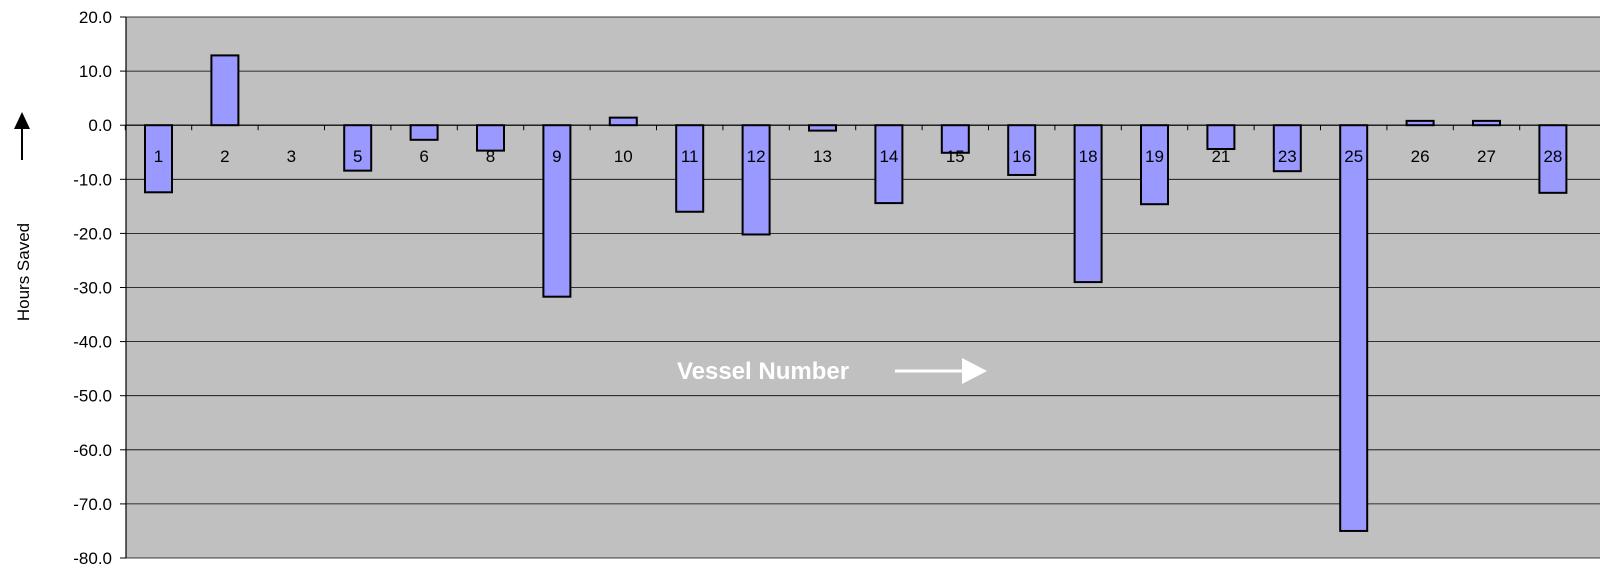 The width and height of the screenshot is (1600, 581). I want to click on x-tick-label: 23, so click(1287, 156).